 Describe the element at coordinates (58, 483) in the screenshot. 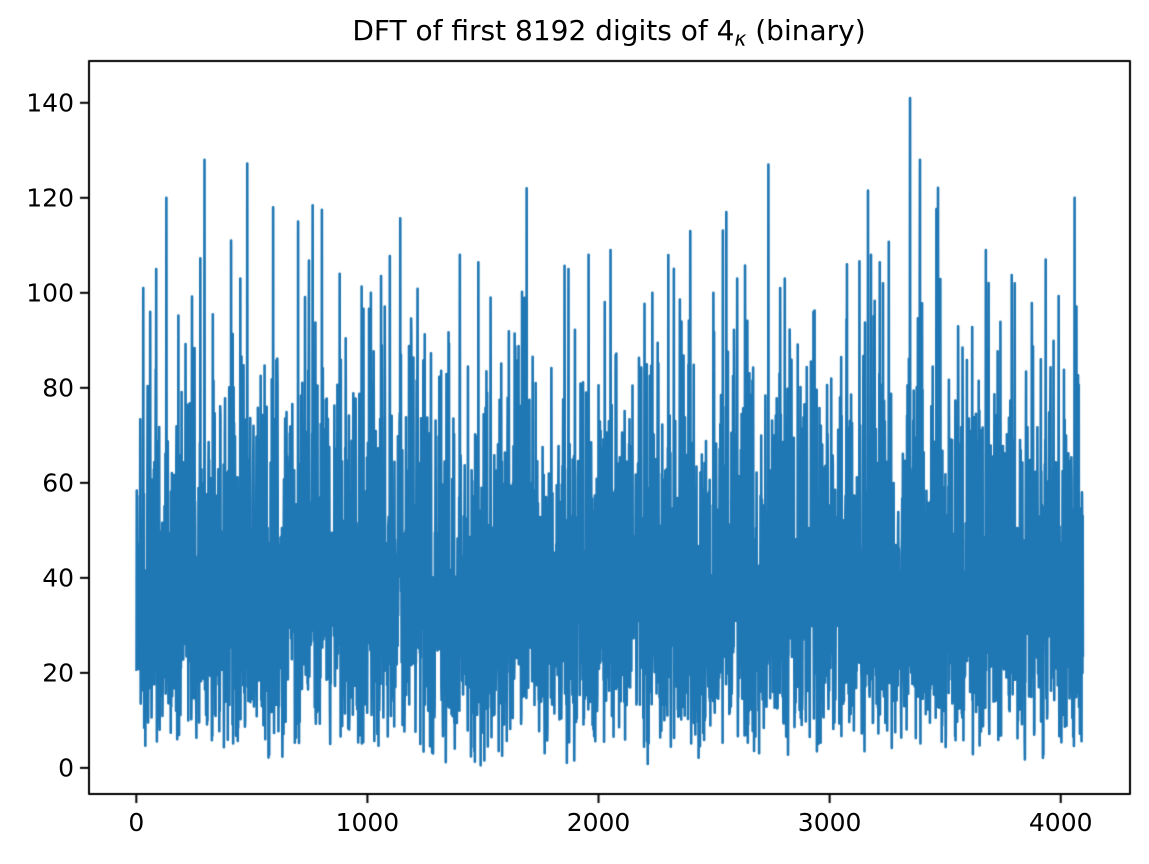

I see `y-tick-label: 60` at that location.